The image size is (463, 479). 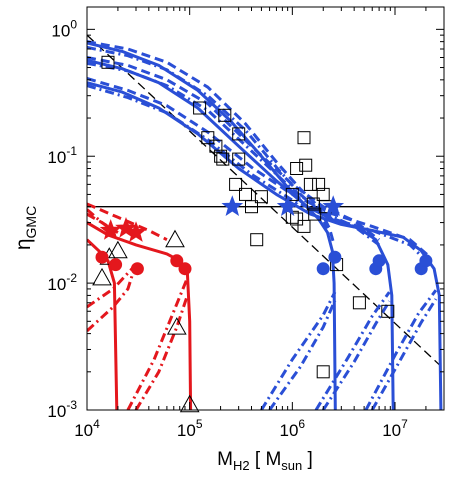 What do you see at coordinates (307, 459) in the screenshot?
I see `x-axis-label-bracket-close: ]` at bounding box center [307, 459].